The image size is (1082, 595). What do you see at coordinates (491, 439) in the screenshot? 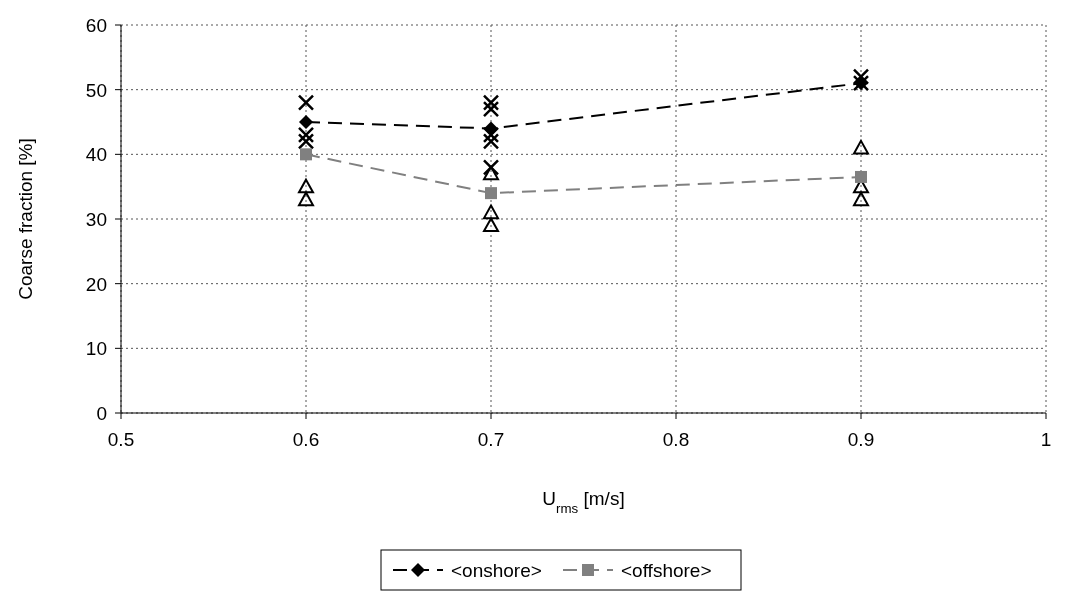
I see `x-tick-label: 0.7` at bounding box center [491, 439].